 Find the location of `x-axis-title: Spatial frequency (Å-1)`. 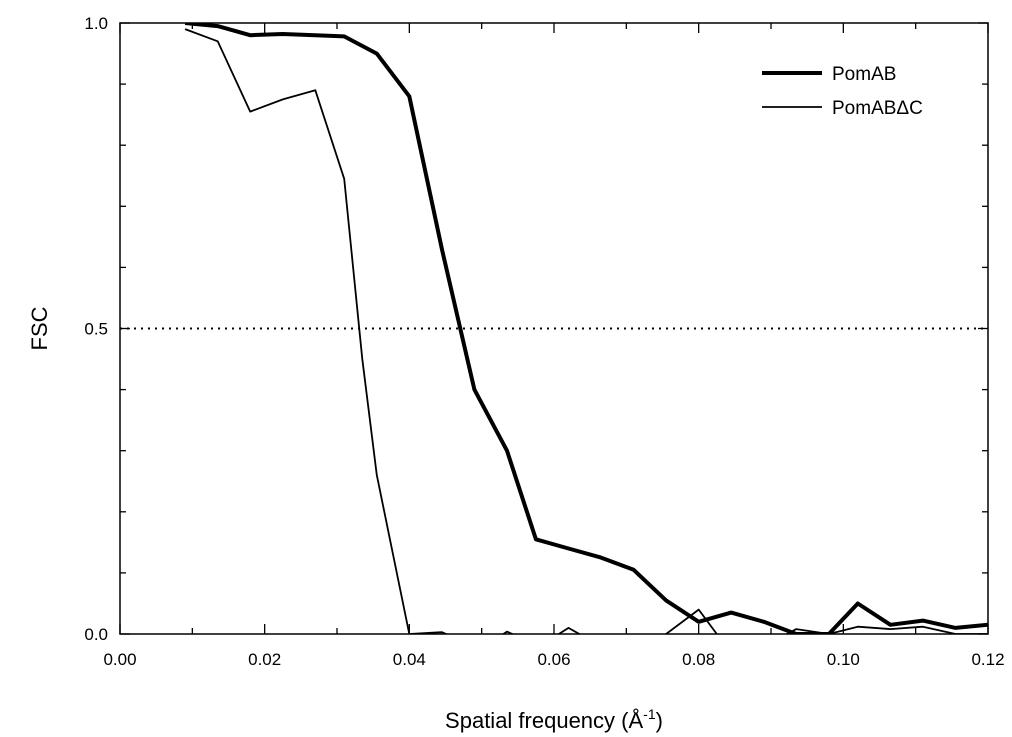

x-axis-title: Spatial frequency (Å-1) is located at coordinates (554, 719).